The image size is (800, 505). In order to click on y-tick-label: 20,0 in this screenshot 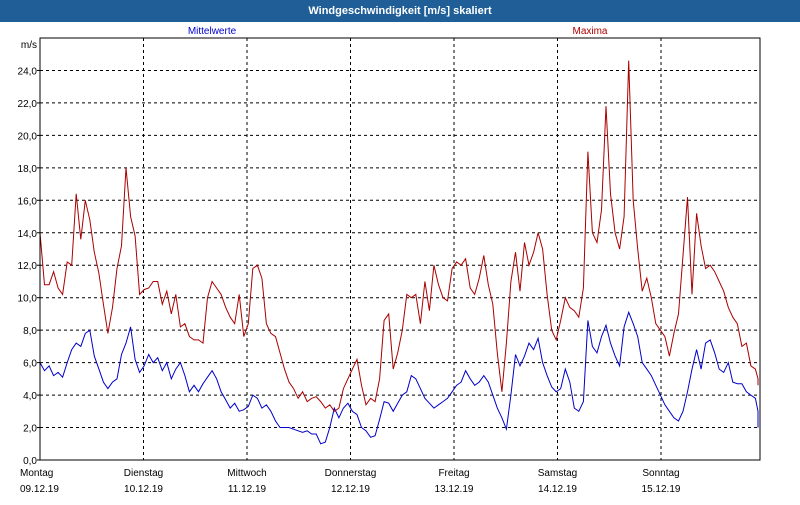, I will do `click(28, 136)`.